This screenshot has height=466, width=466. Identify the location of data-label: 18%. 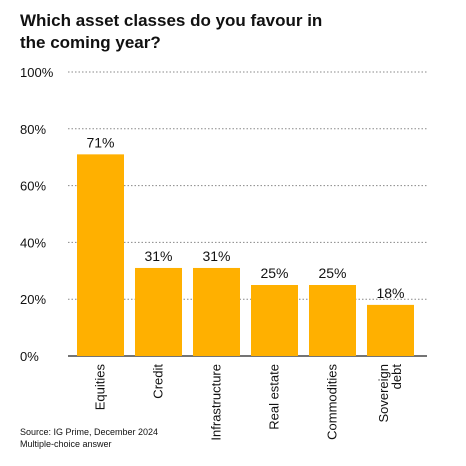
(390, 293).